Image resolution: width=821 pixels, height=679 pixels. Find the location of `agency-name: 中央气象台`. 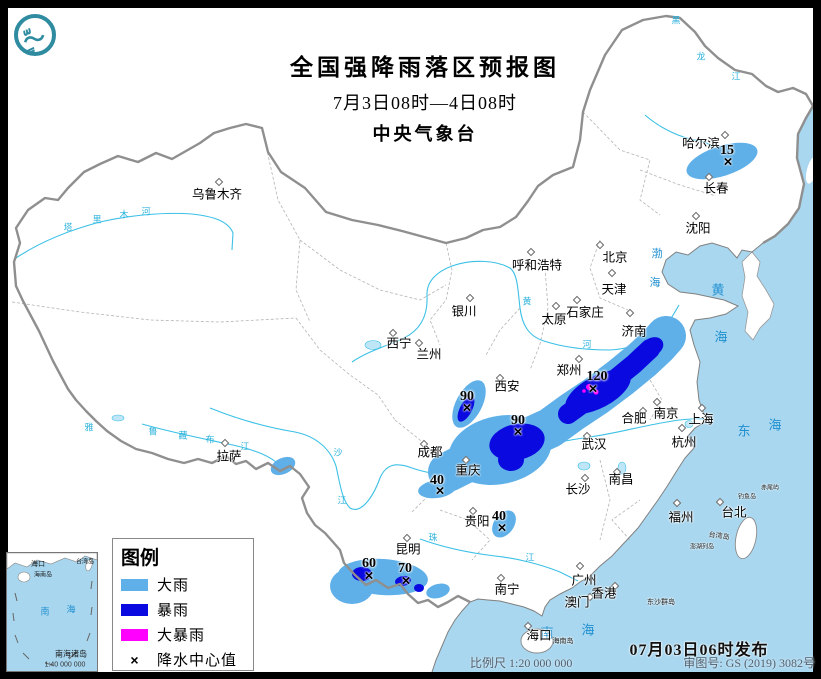

agency-name: 中央气象台 is located at coordinates (425, 134).